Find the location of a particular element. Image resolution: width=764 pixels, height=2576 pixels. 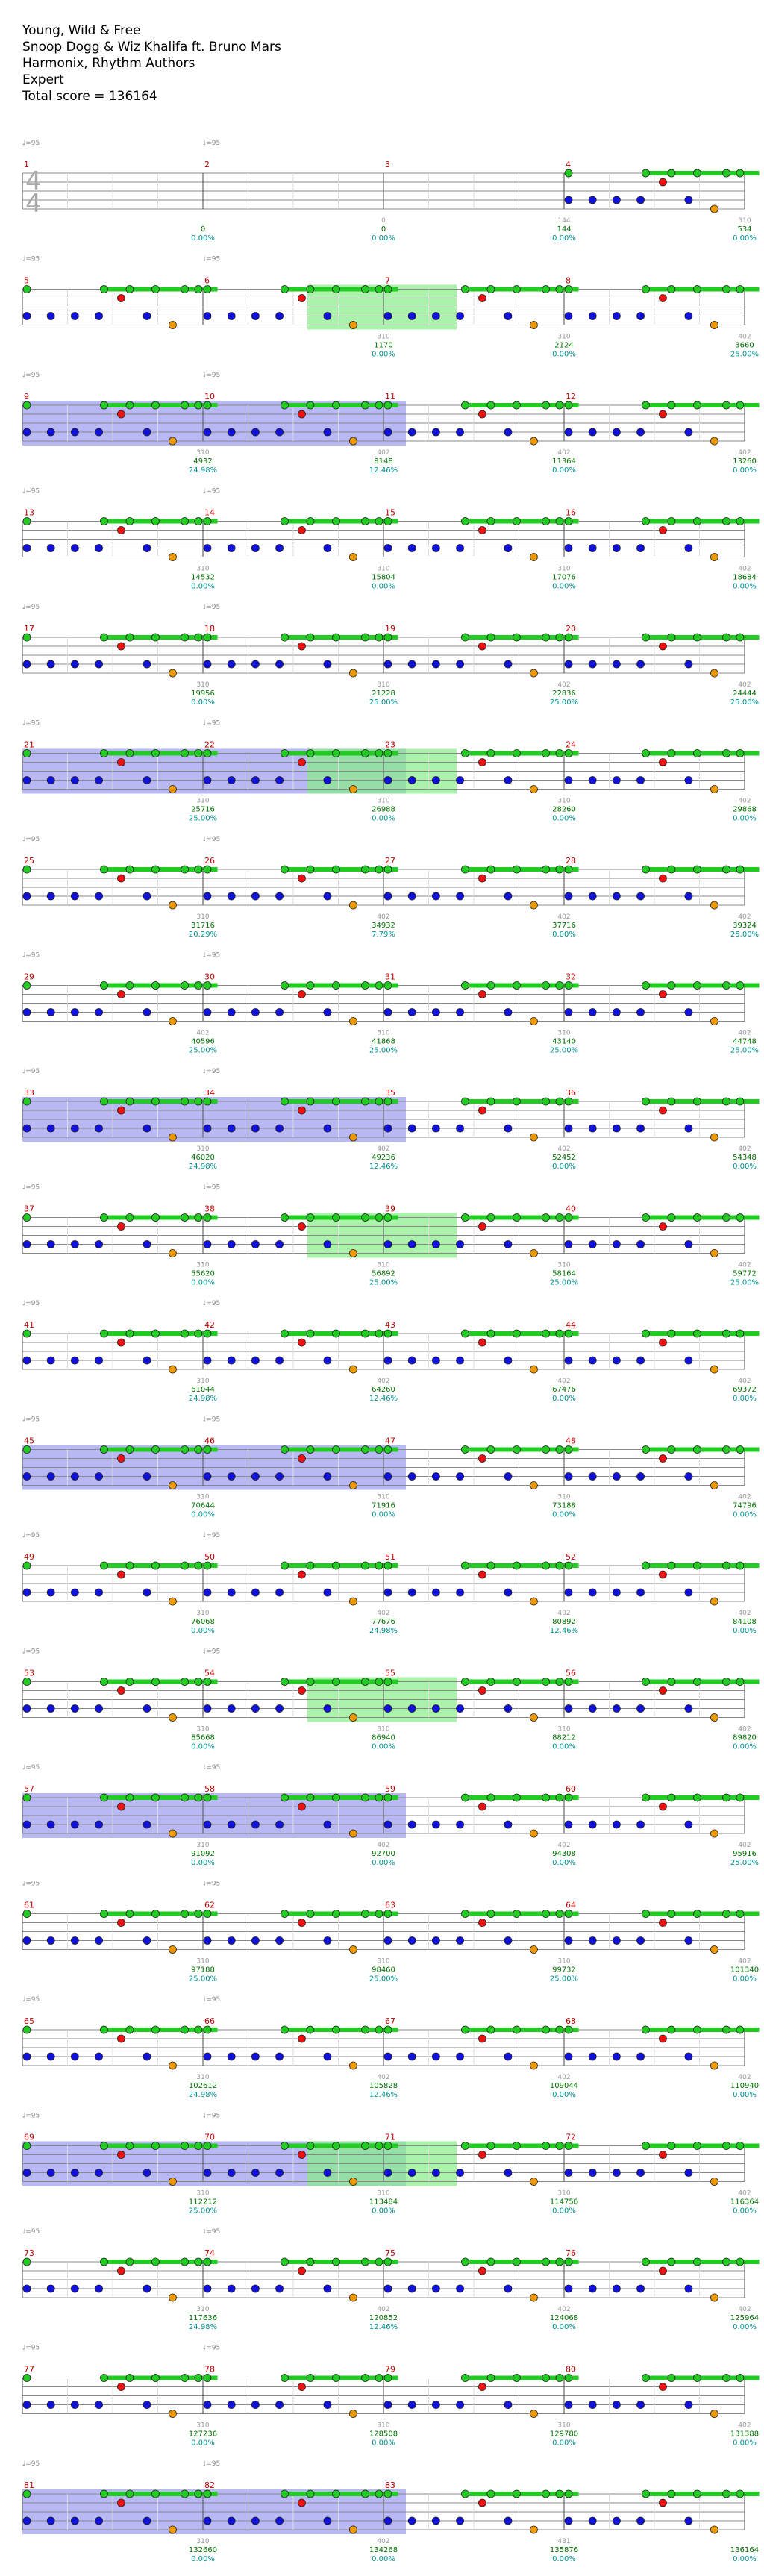

measure-percent: 25.00% is located at coordinates (564, 702).